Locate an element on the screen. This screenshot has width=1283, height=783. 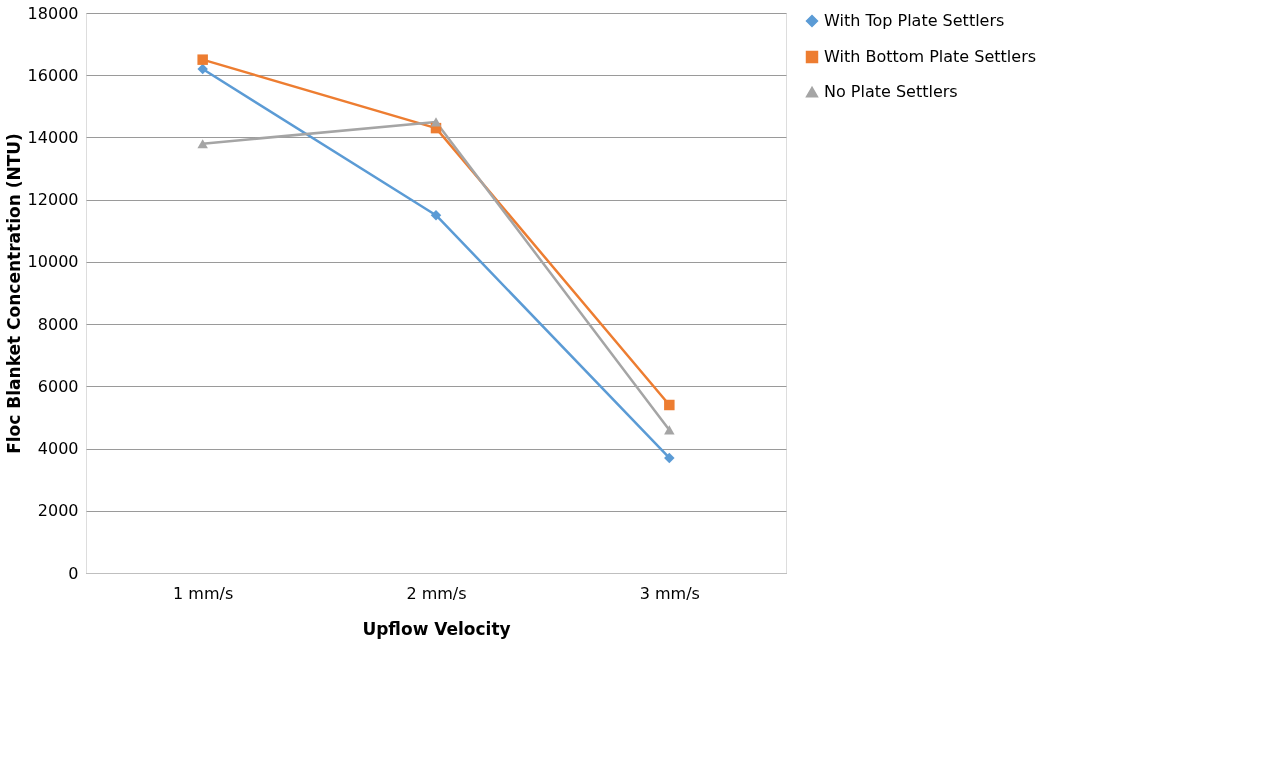
x-tick-label: 2 mm/s is located at coordinates (436, 593).